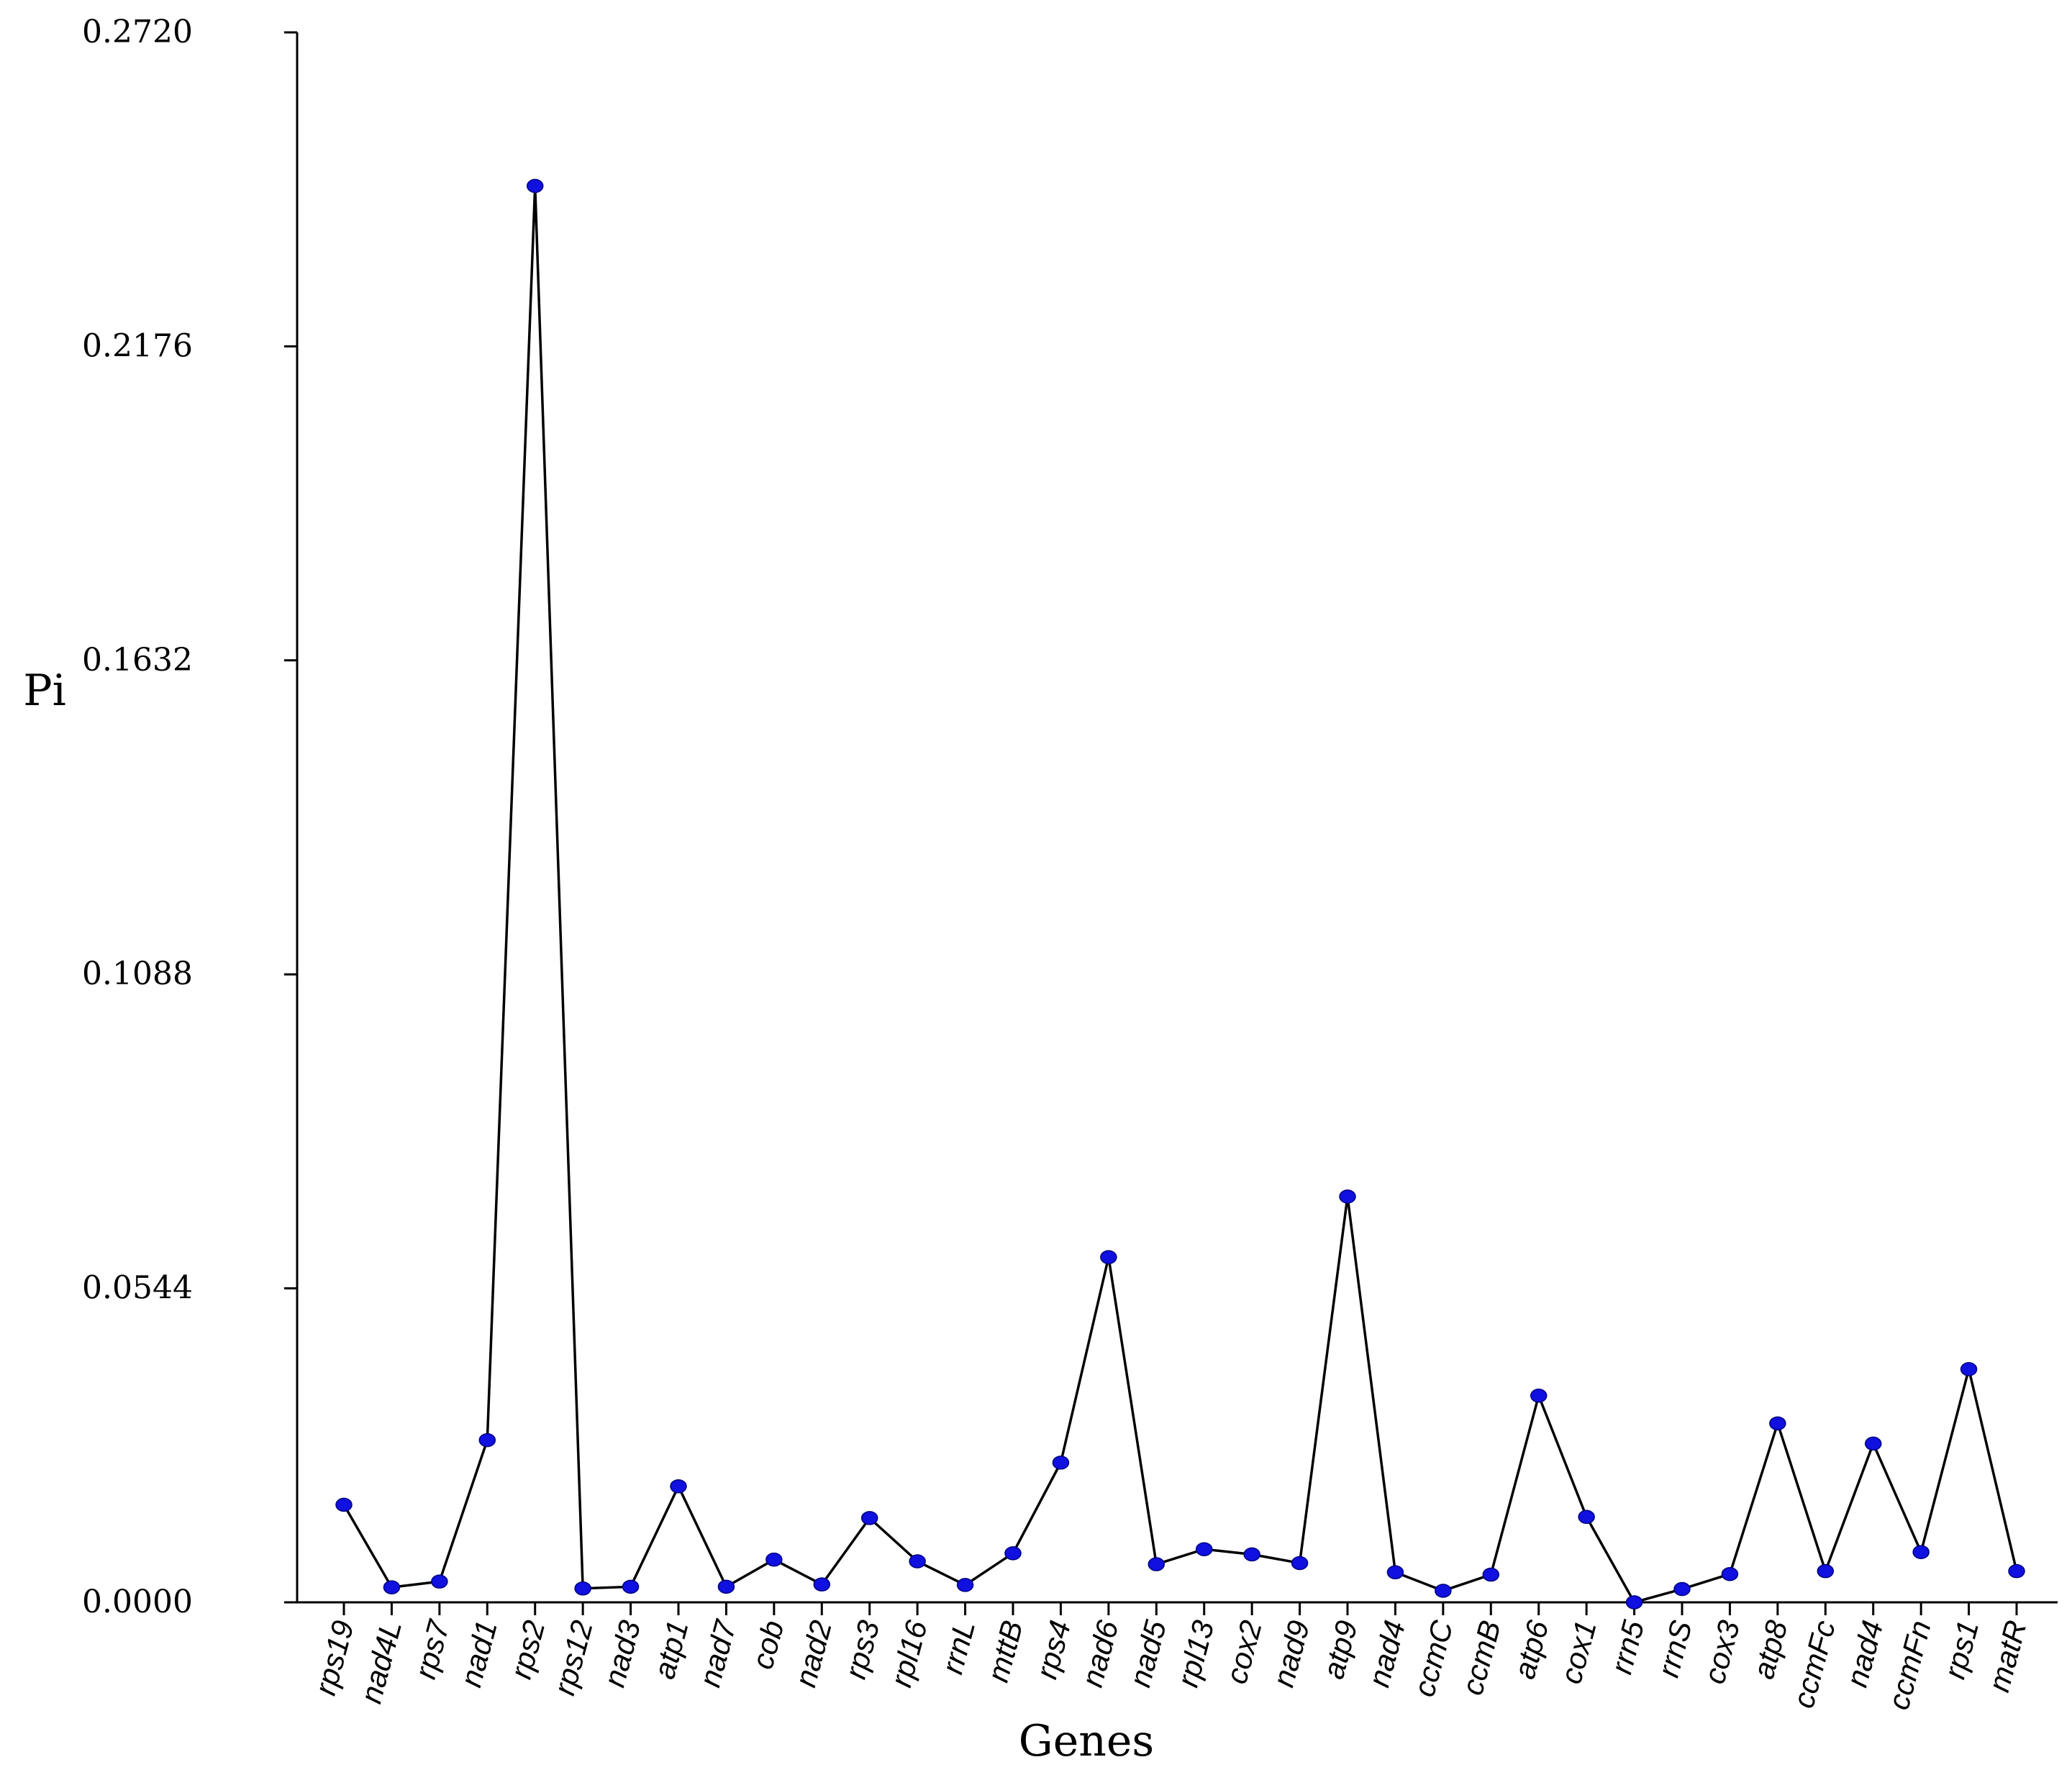 The image size is (2072, 1775). Describe the element at coordinates (1675, 1649) in the screenshot. I see `x-tick-label: rrnS` at that location.